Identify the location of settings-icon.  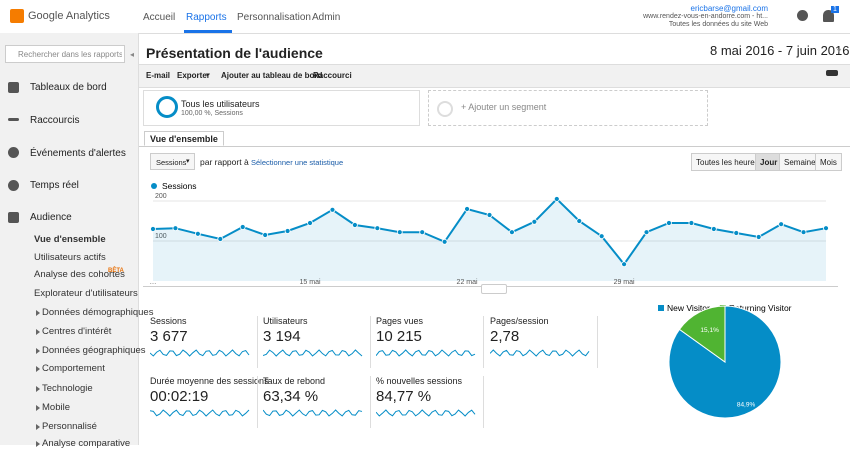
(802, 15).